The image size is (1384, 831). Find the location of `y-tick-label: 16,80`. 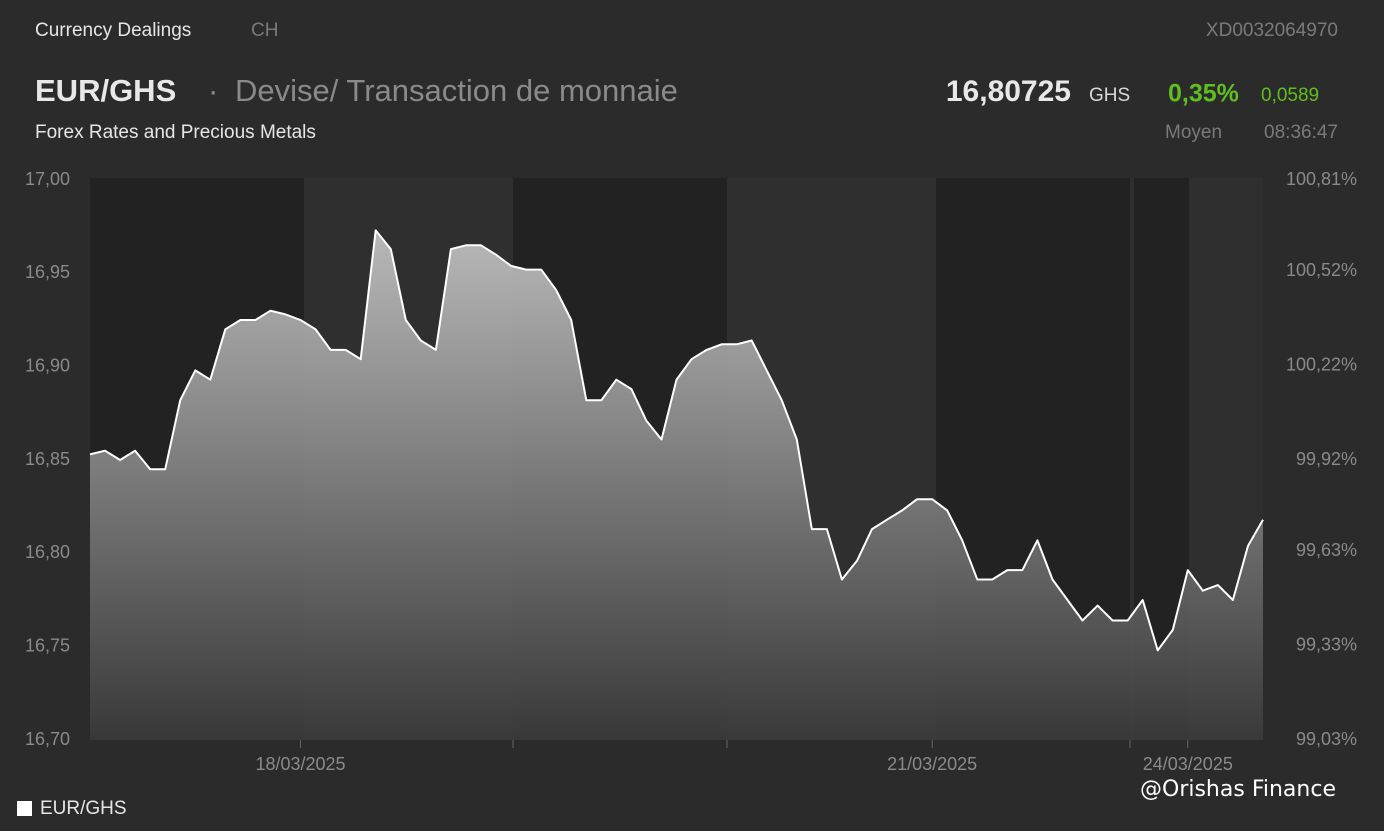

y-tick-label: 16,80 is located at coordinates (47, 552).